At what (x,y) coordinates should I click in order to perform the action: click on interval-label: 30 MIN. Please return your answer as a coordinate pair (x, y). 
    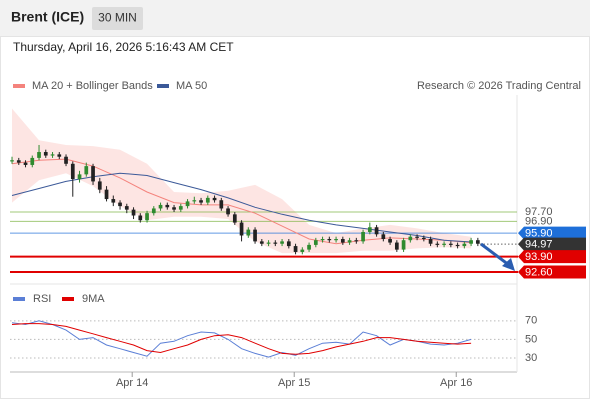
    Looking at the image, I should click on (117, 18).